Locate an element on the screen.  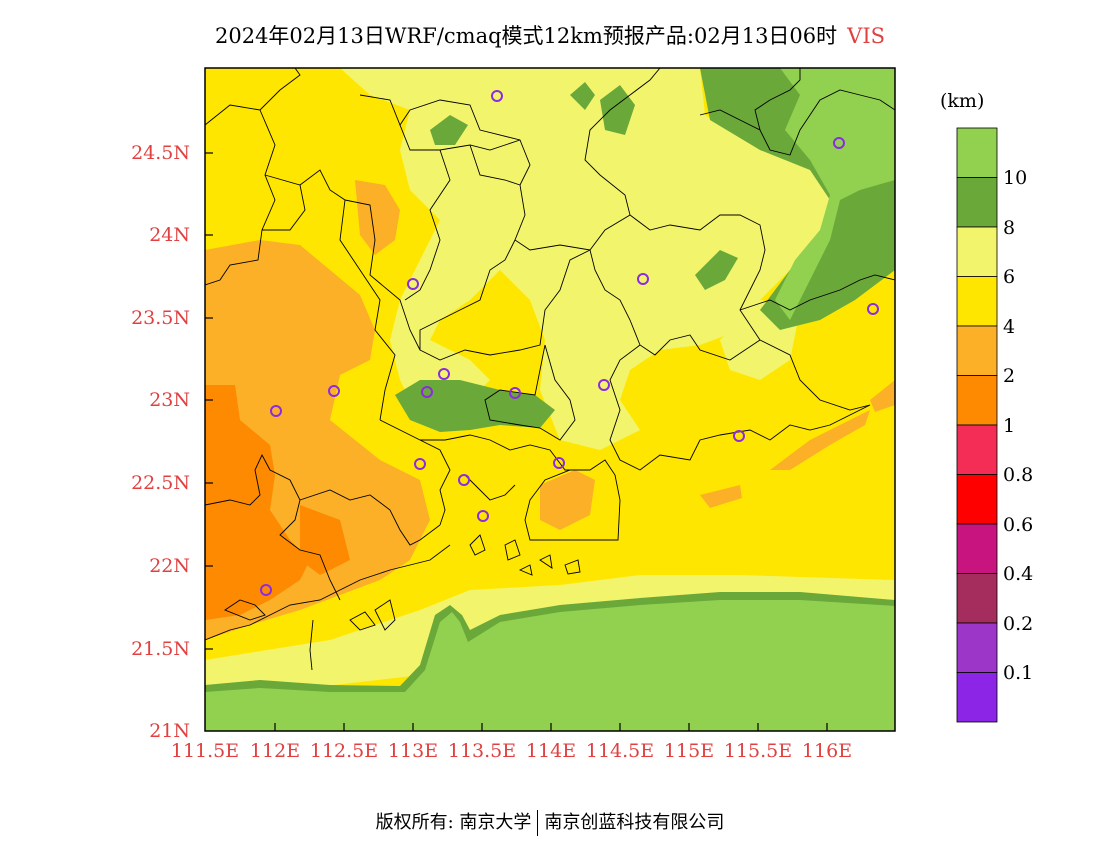
footer: 版权所有: 南京大学 南京创蓝科技有限公司 is located at coordinates (550, 822).